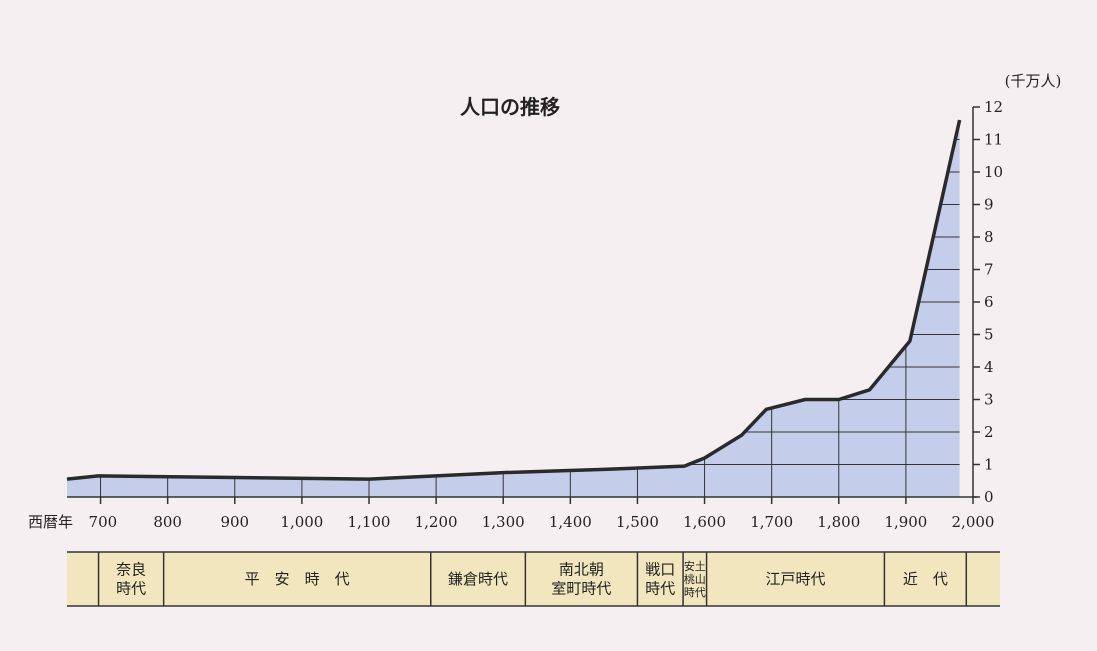  I want to click on period-label: 南北朝, so click(581, 570).